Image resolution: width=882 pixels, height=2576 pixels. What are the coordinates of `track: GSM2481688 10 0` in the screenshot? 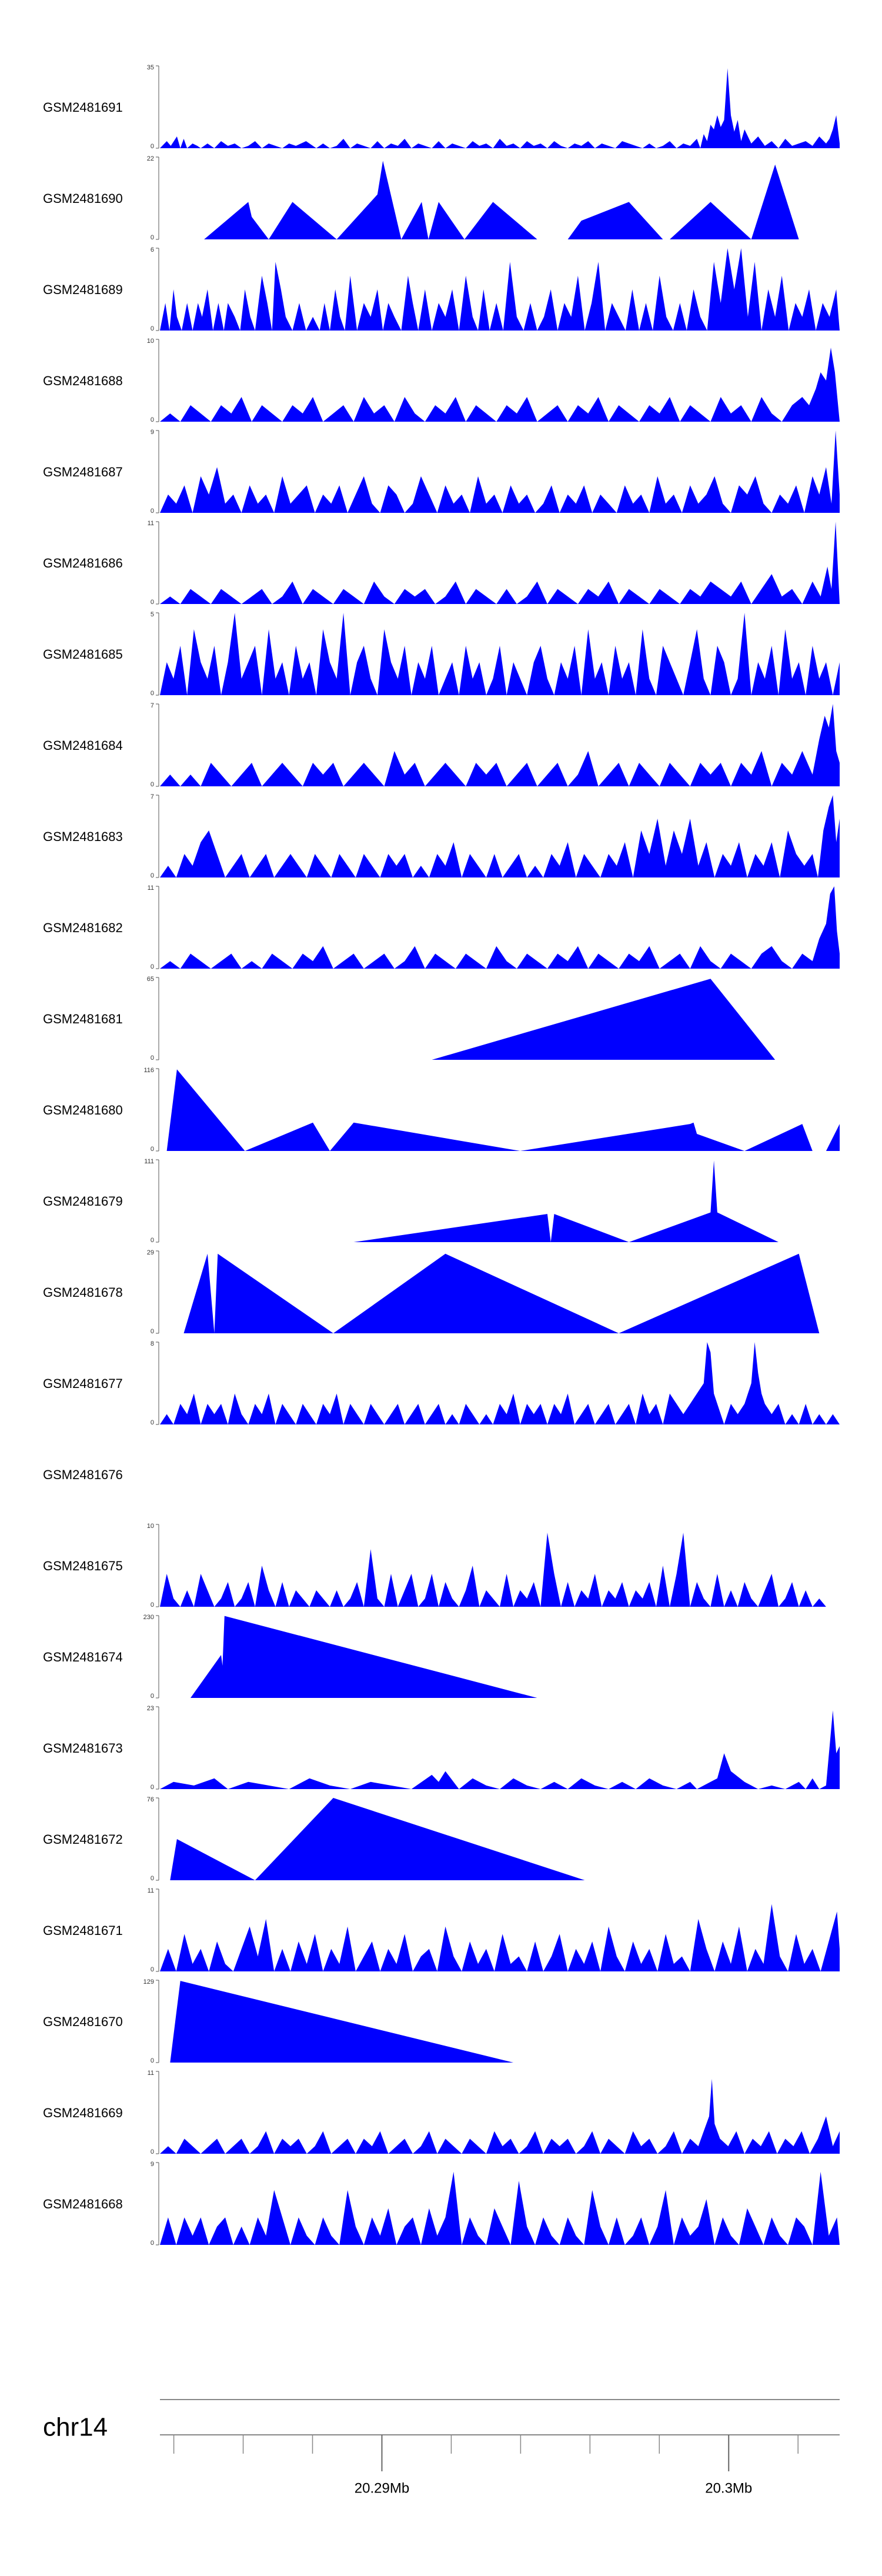 It's located at (441, 380).